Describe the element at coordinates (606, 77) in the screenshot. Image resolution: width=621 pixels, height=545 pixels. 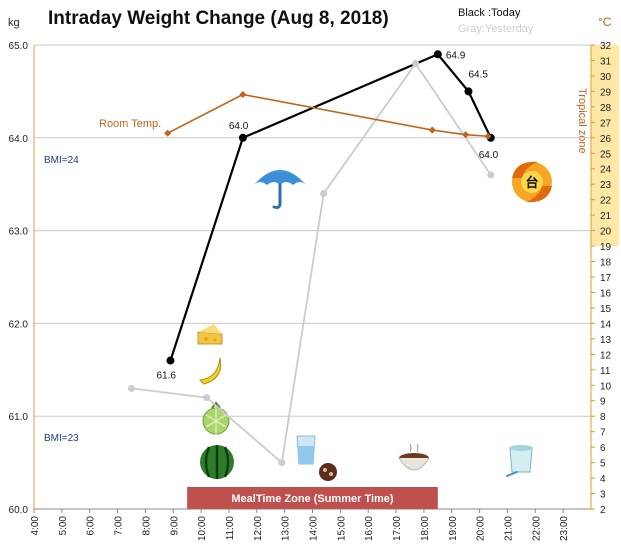
I see `y2-tick-label: 30` at that location.